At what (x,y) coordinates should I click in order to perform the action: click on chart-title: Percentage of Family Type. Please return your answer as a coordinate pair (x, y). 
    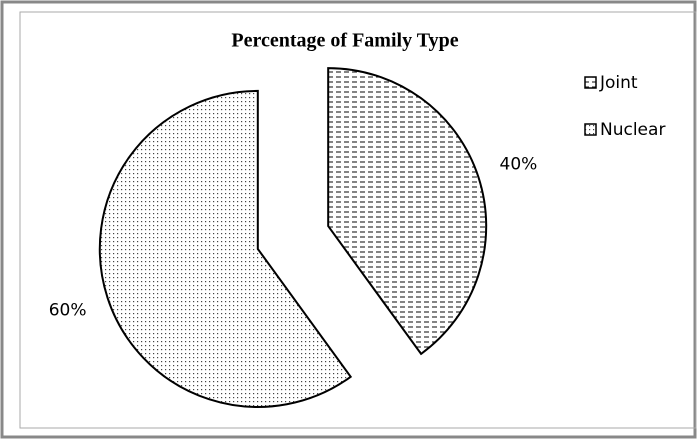
    Looking at the image, I should click on (344, 41).